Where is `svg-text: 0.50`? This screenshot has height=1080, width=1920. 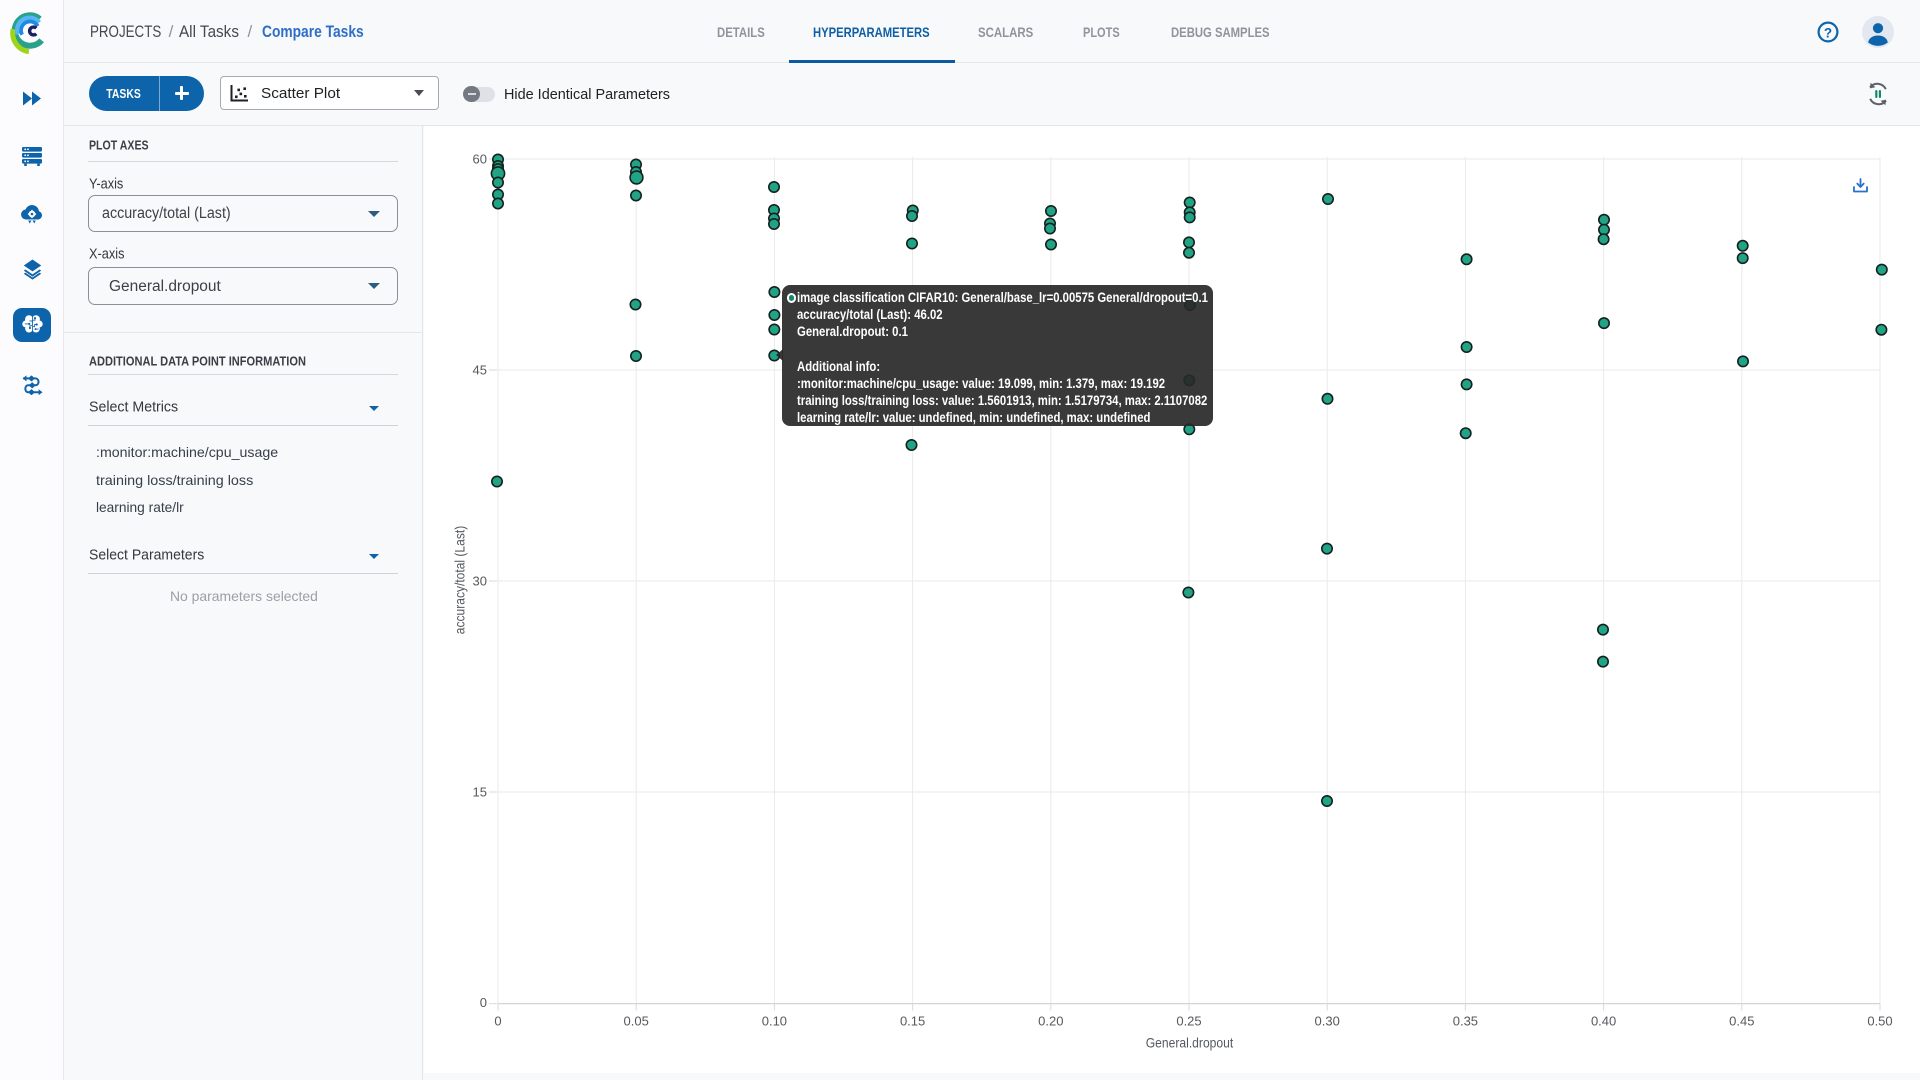 svg-text: 0.50 is located at coordinates (1879, 1021).